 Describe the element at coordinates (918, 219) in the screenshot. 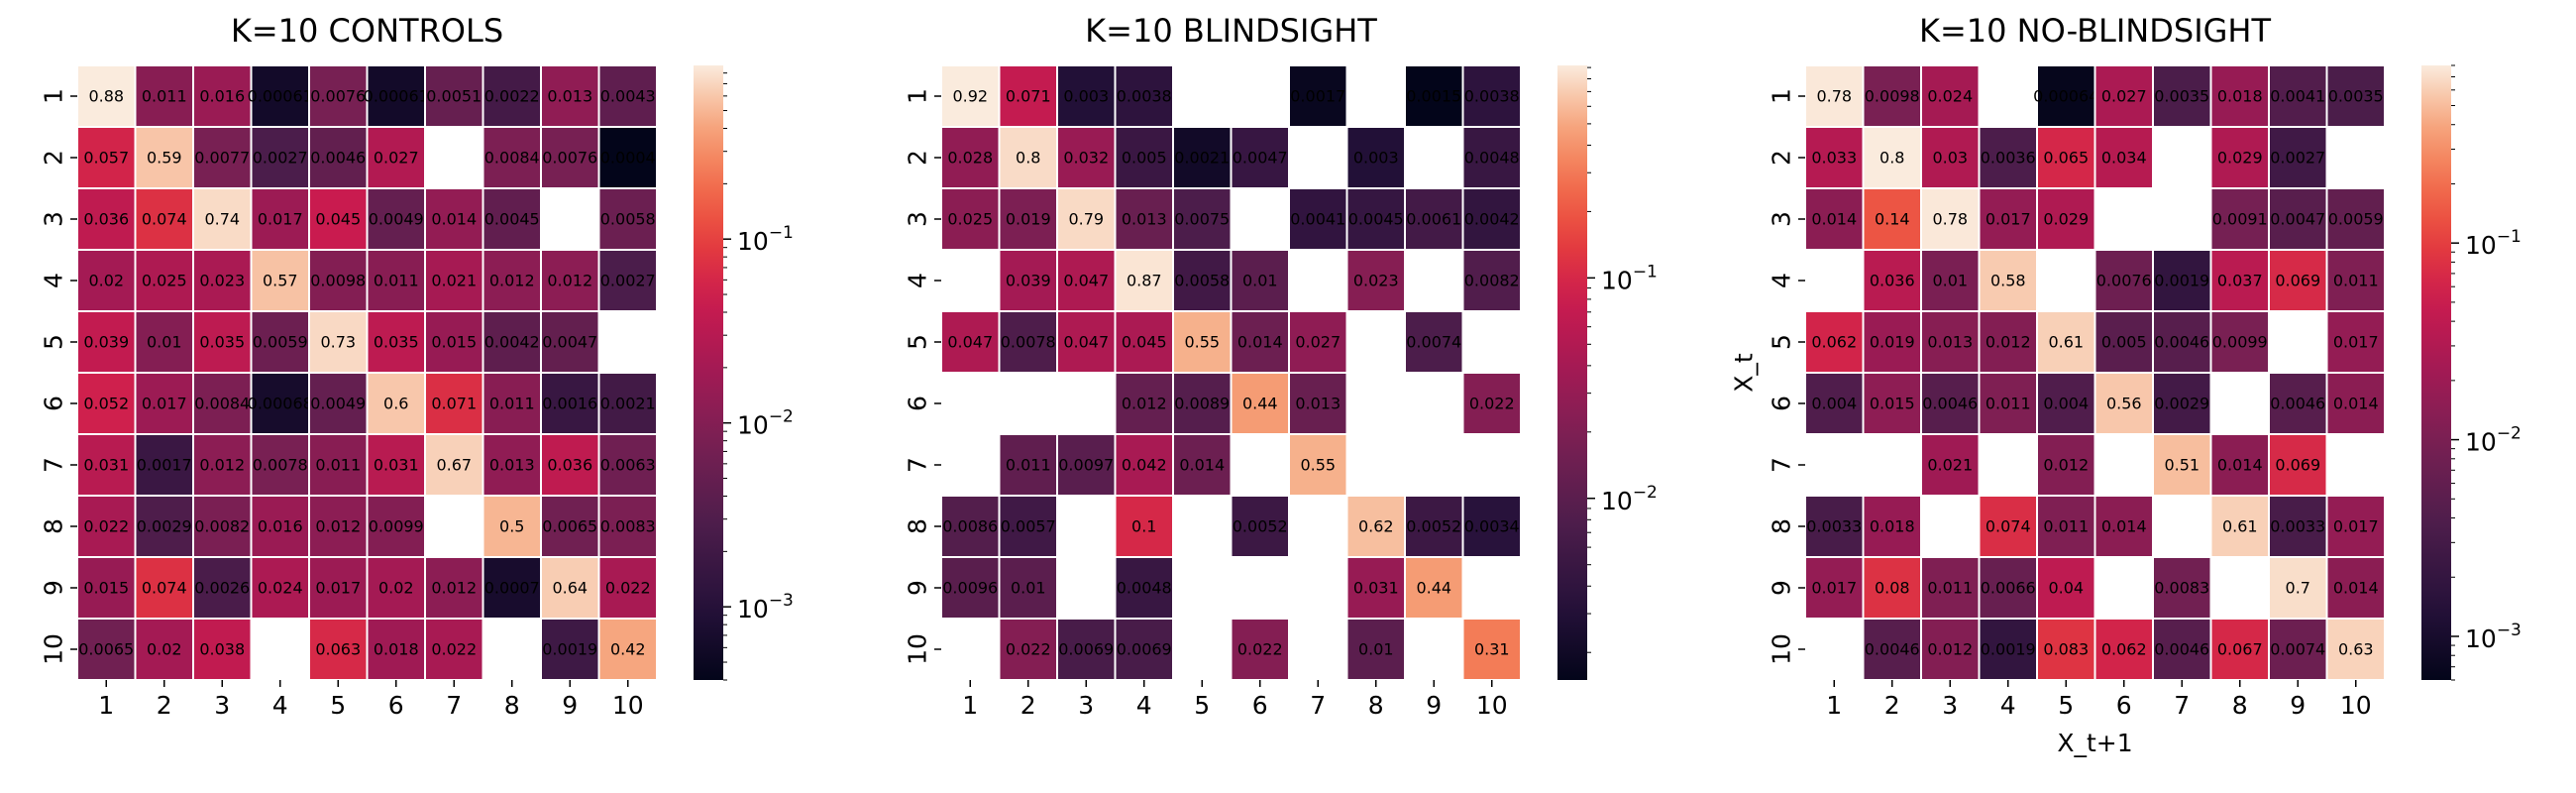

I see `y-tick-label: 3` at that location.